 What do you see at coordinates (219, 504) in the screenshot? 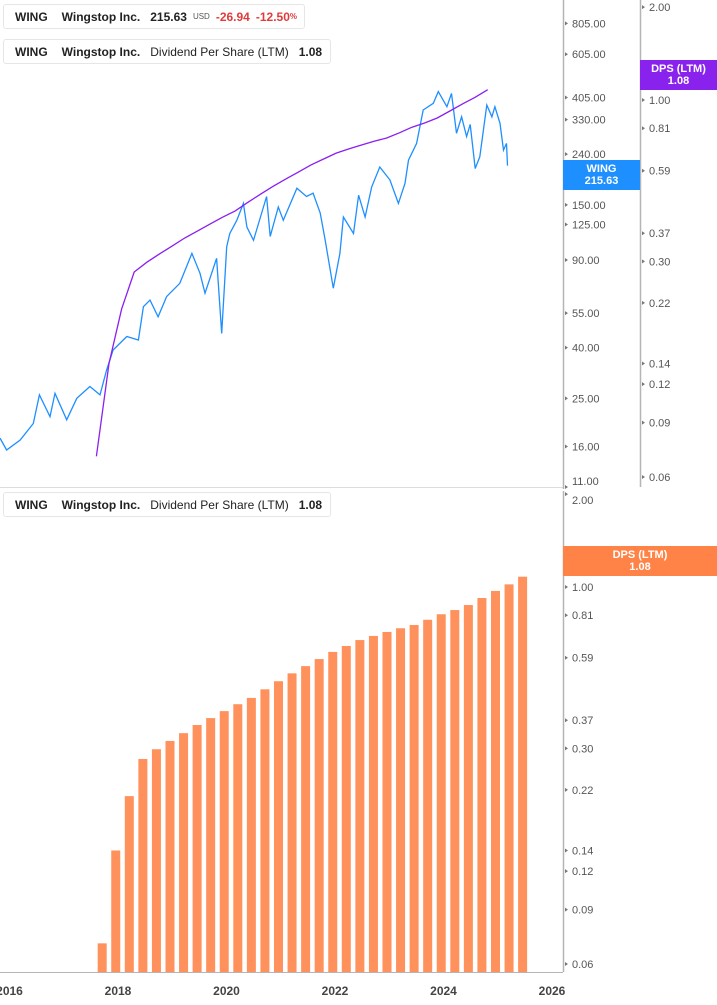
I see `legend-metric: Dividend Per Share (LTM)` at bounding box center [219, 504].